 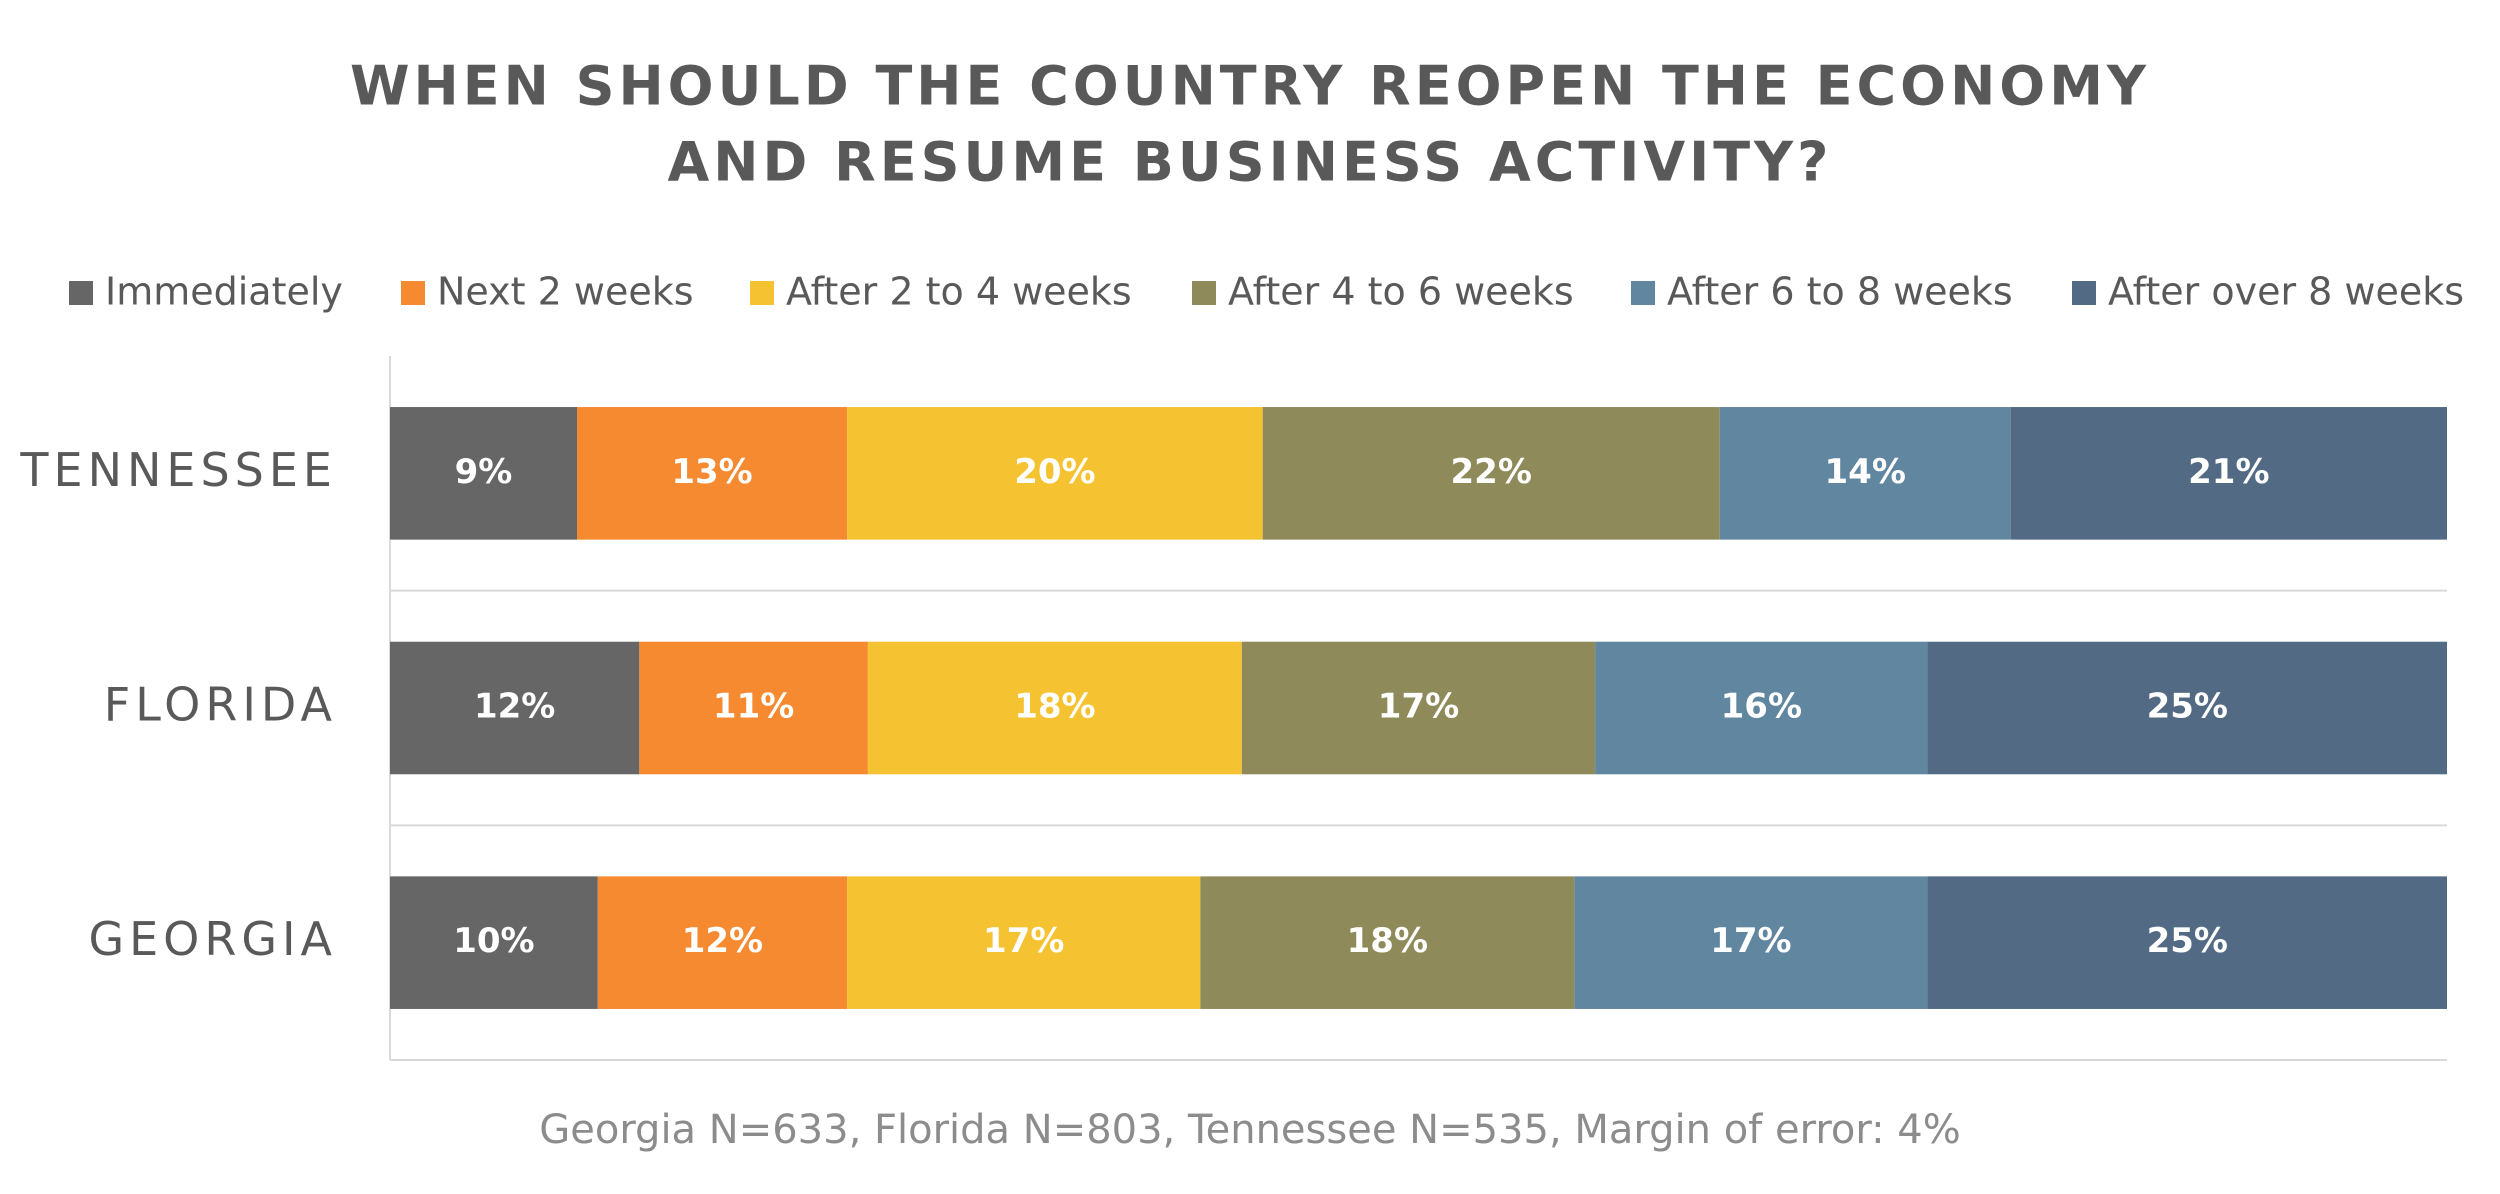 What do you see at coordinates (959, 292) in the screenshot?
I see `legend-label: After 2 to 4 weeks` at bounding box center [959, 292].